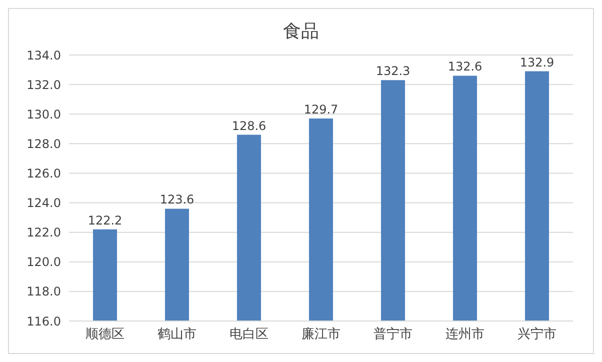 This screenshot has width=602, height=362. What do you see at coordinates (537, 62) in the screenshot?
I see `data-label: 132.9` at bounding box center [537, 62].